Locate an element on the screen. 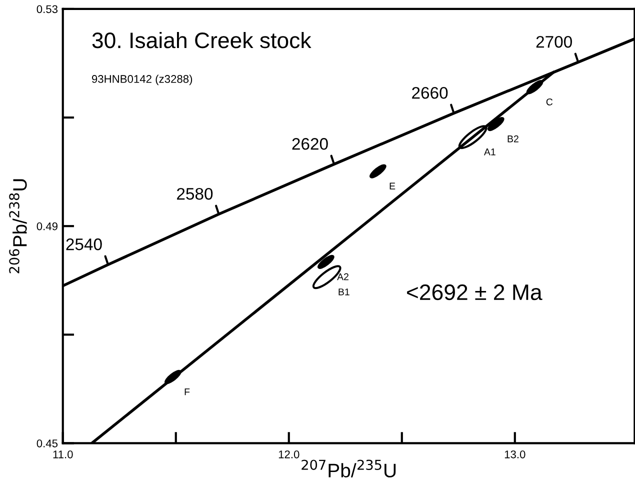 The image size is (635, 498). x-tick-label: 11.0 is located at coordinates (63, 454).